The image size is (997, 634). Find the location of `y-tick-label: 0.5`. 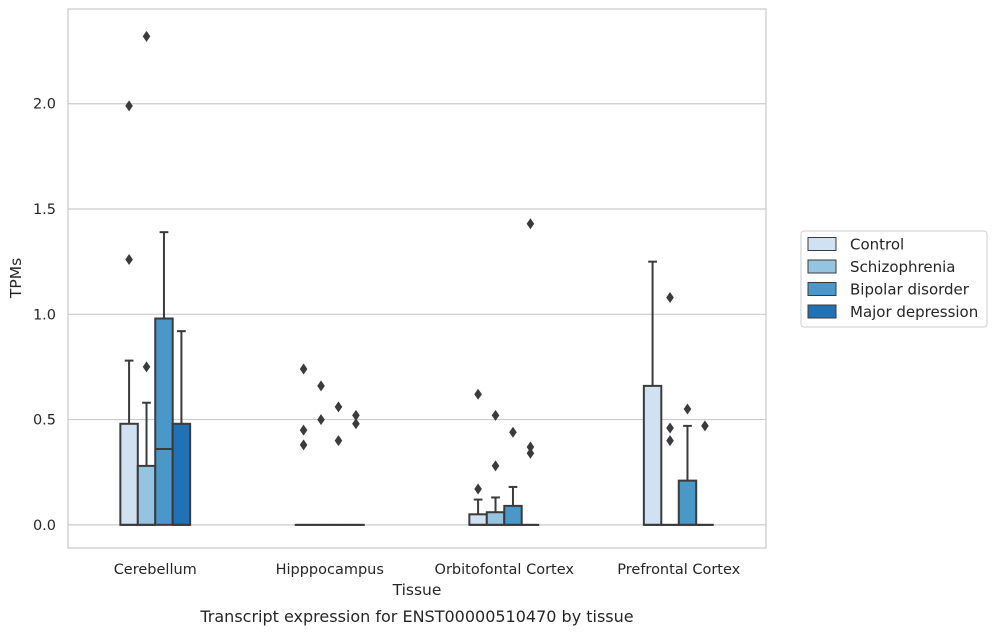

y-tick-label: 0.5 is located at coordinates (44, 421).